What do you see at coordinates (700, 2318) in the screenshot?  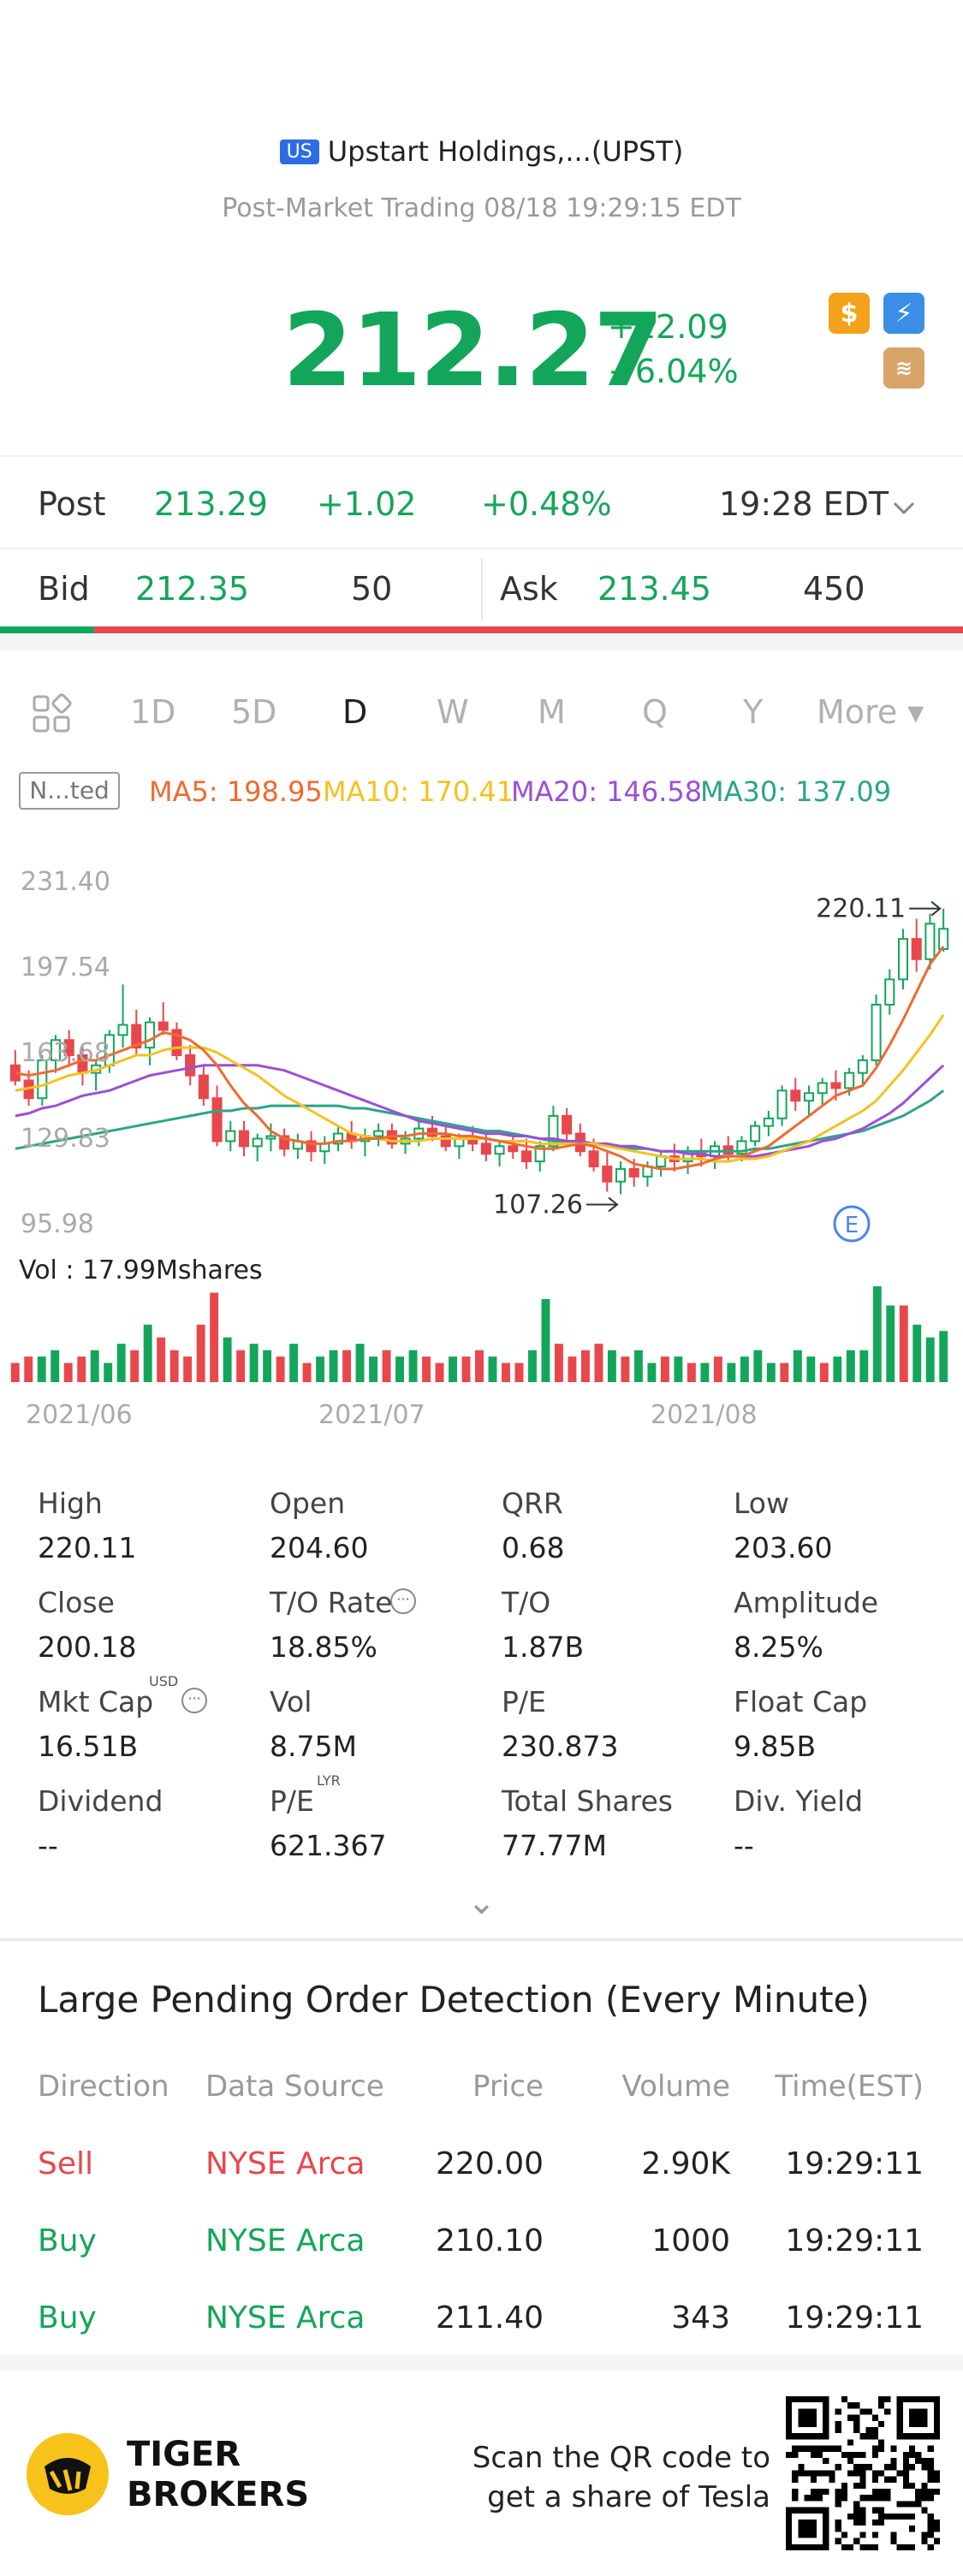 I see `order-volume: 343` at bounding box center [700, 2318].